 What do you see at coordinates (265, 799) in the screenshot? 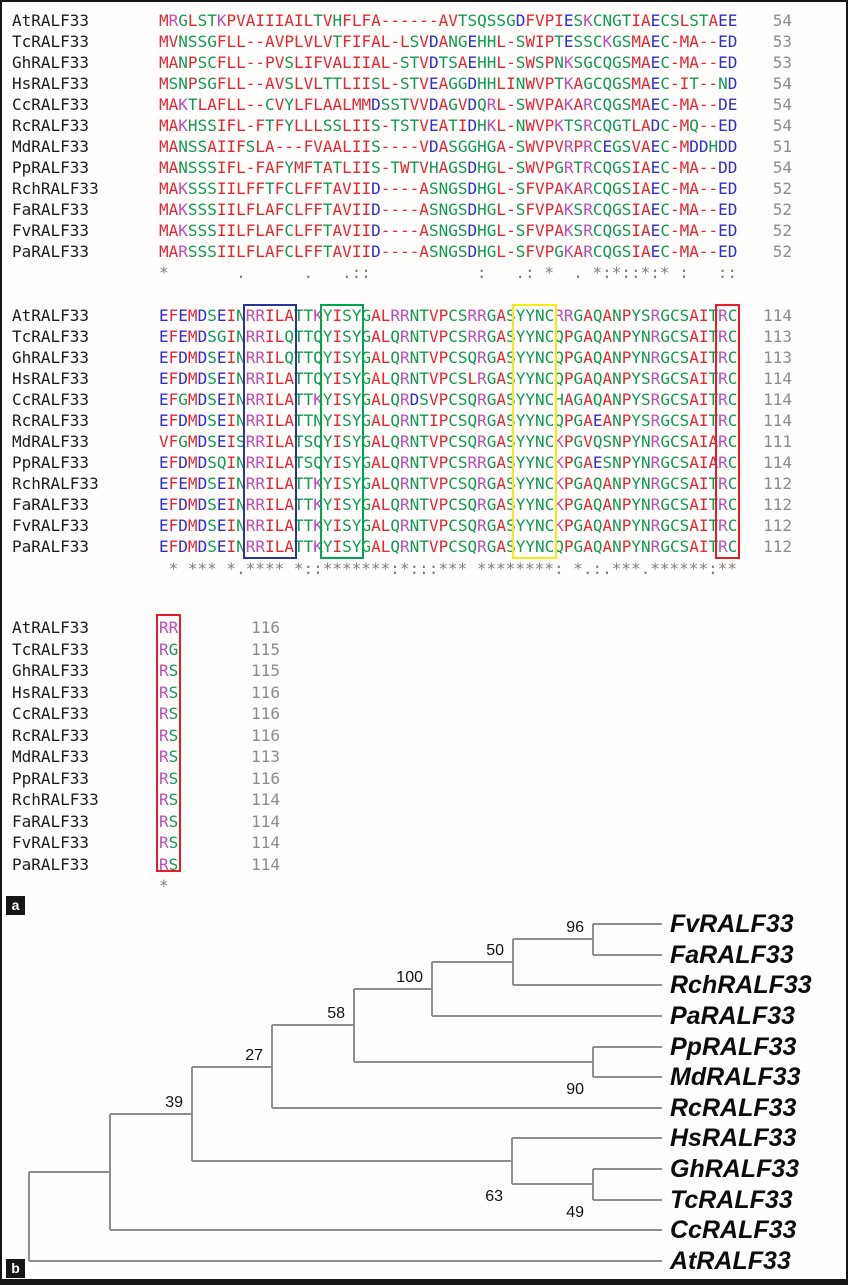
I see `residue-count: 114` at bounding box center [265, 799].